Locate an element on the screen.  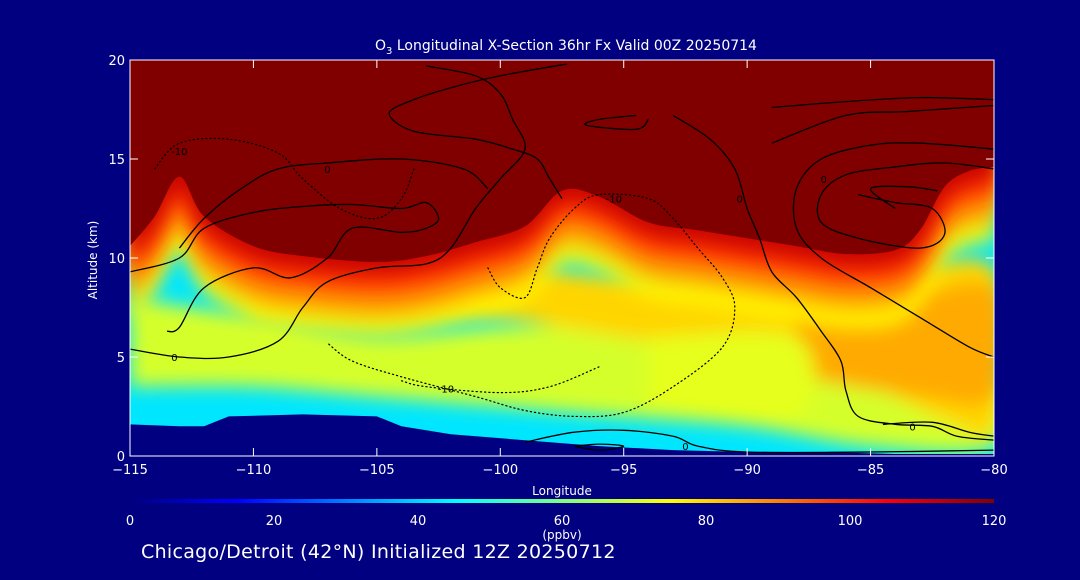
x-tick-label: −95 is located at coordinates (623, 470).